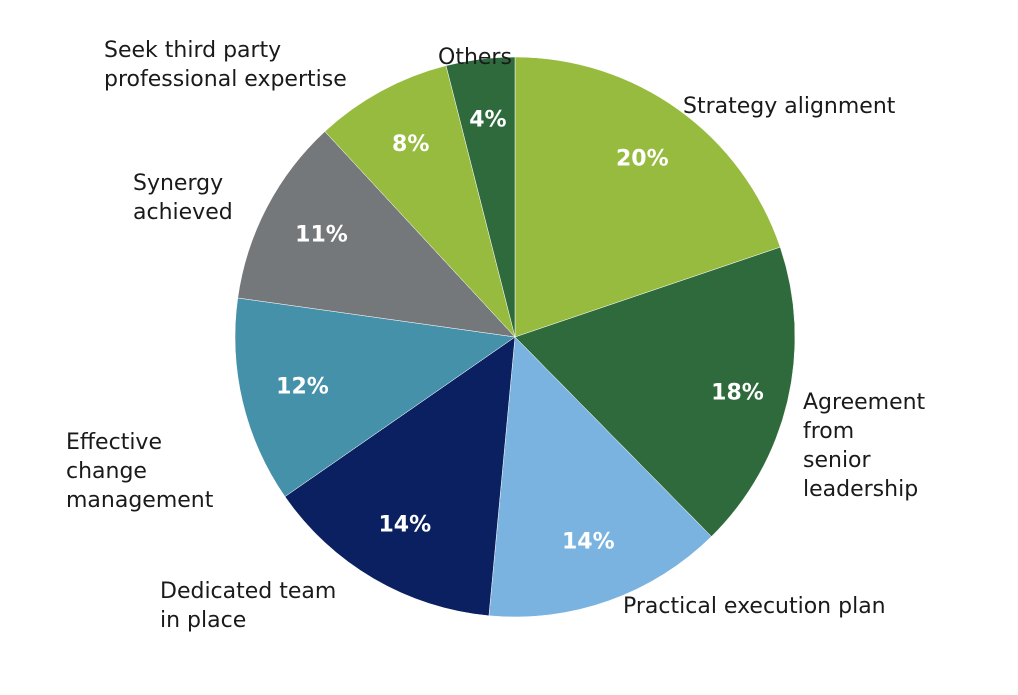  Describe the element at coordinates (114, 442) in the screenshot. I see `category-label-line: Effective` at that location.